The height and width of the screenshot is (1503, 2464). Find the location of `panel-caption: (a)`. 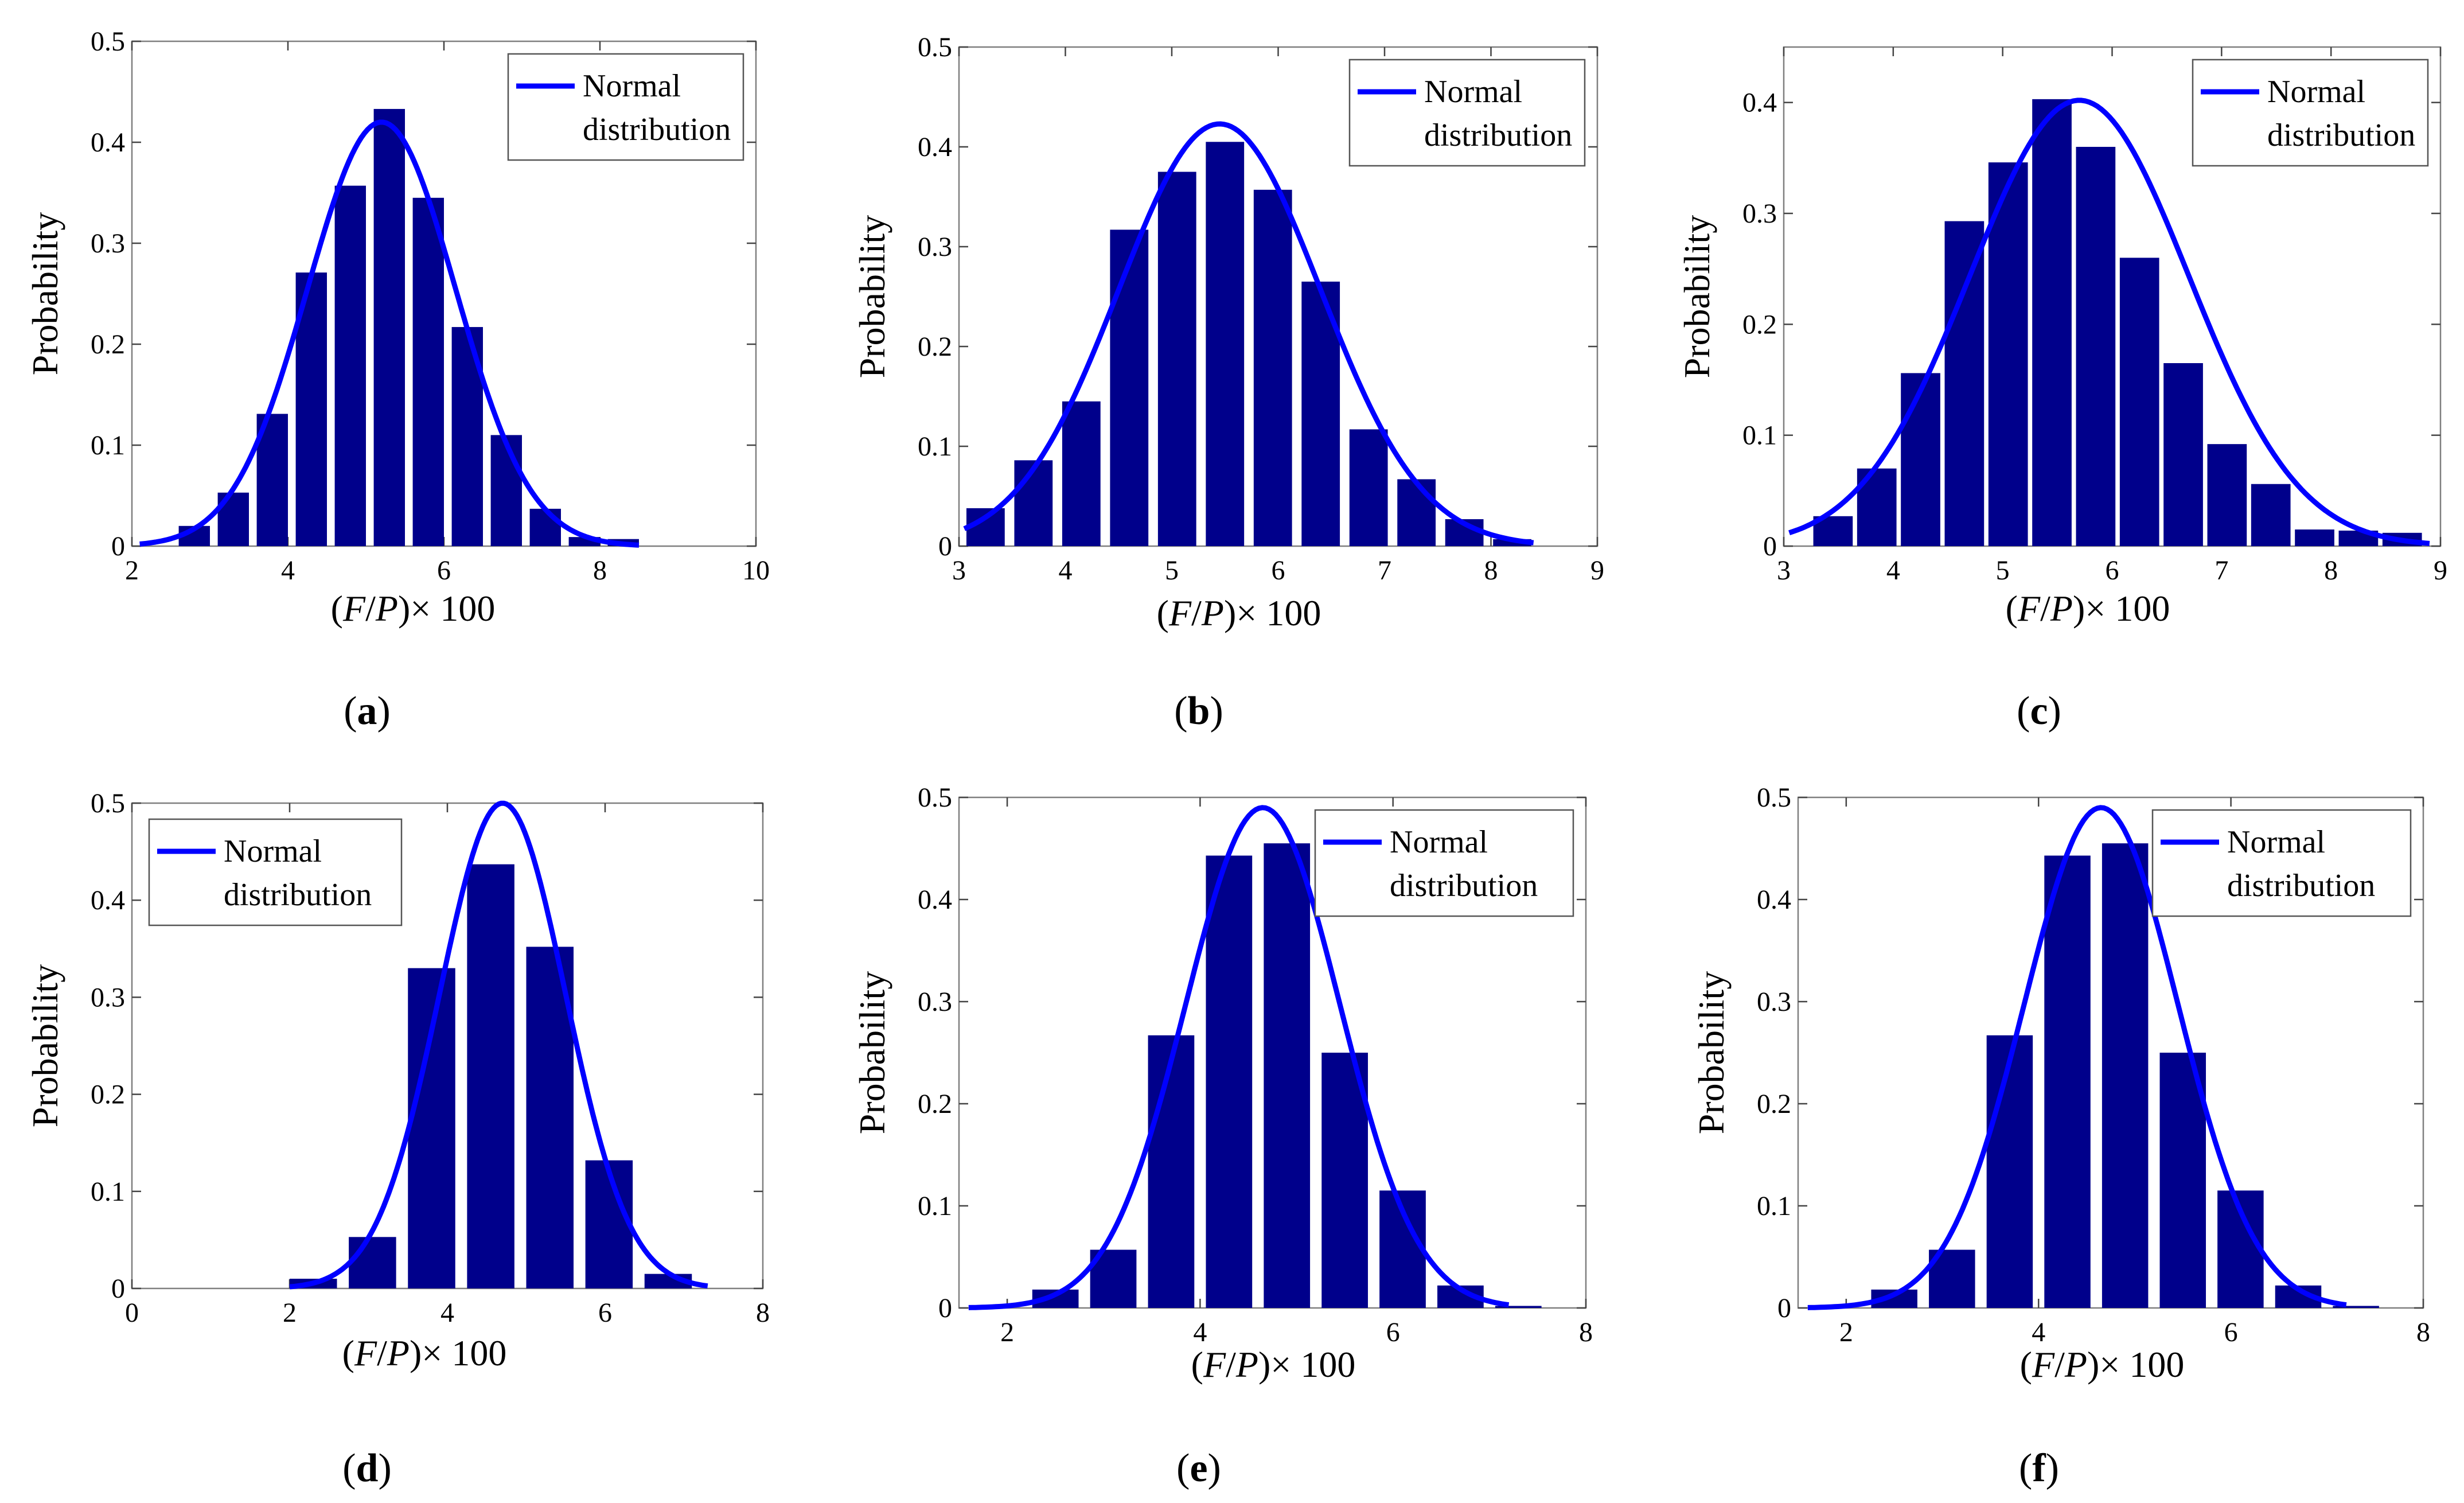

panel-caption: (a) is located at coordinates (367, 711).